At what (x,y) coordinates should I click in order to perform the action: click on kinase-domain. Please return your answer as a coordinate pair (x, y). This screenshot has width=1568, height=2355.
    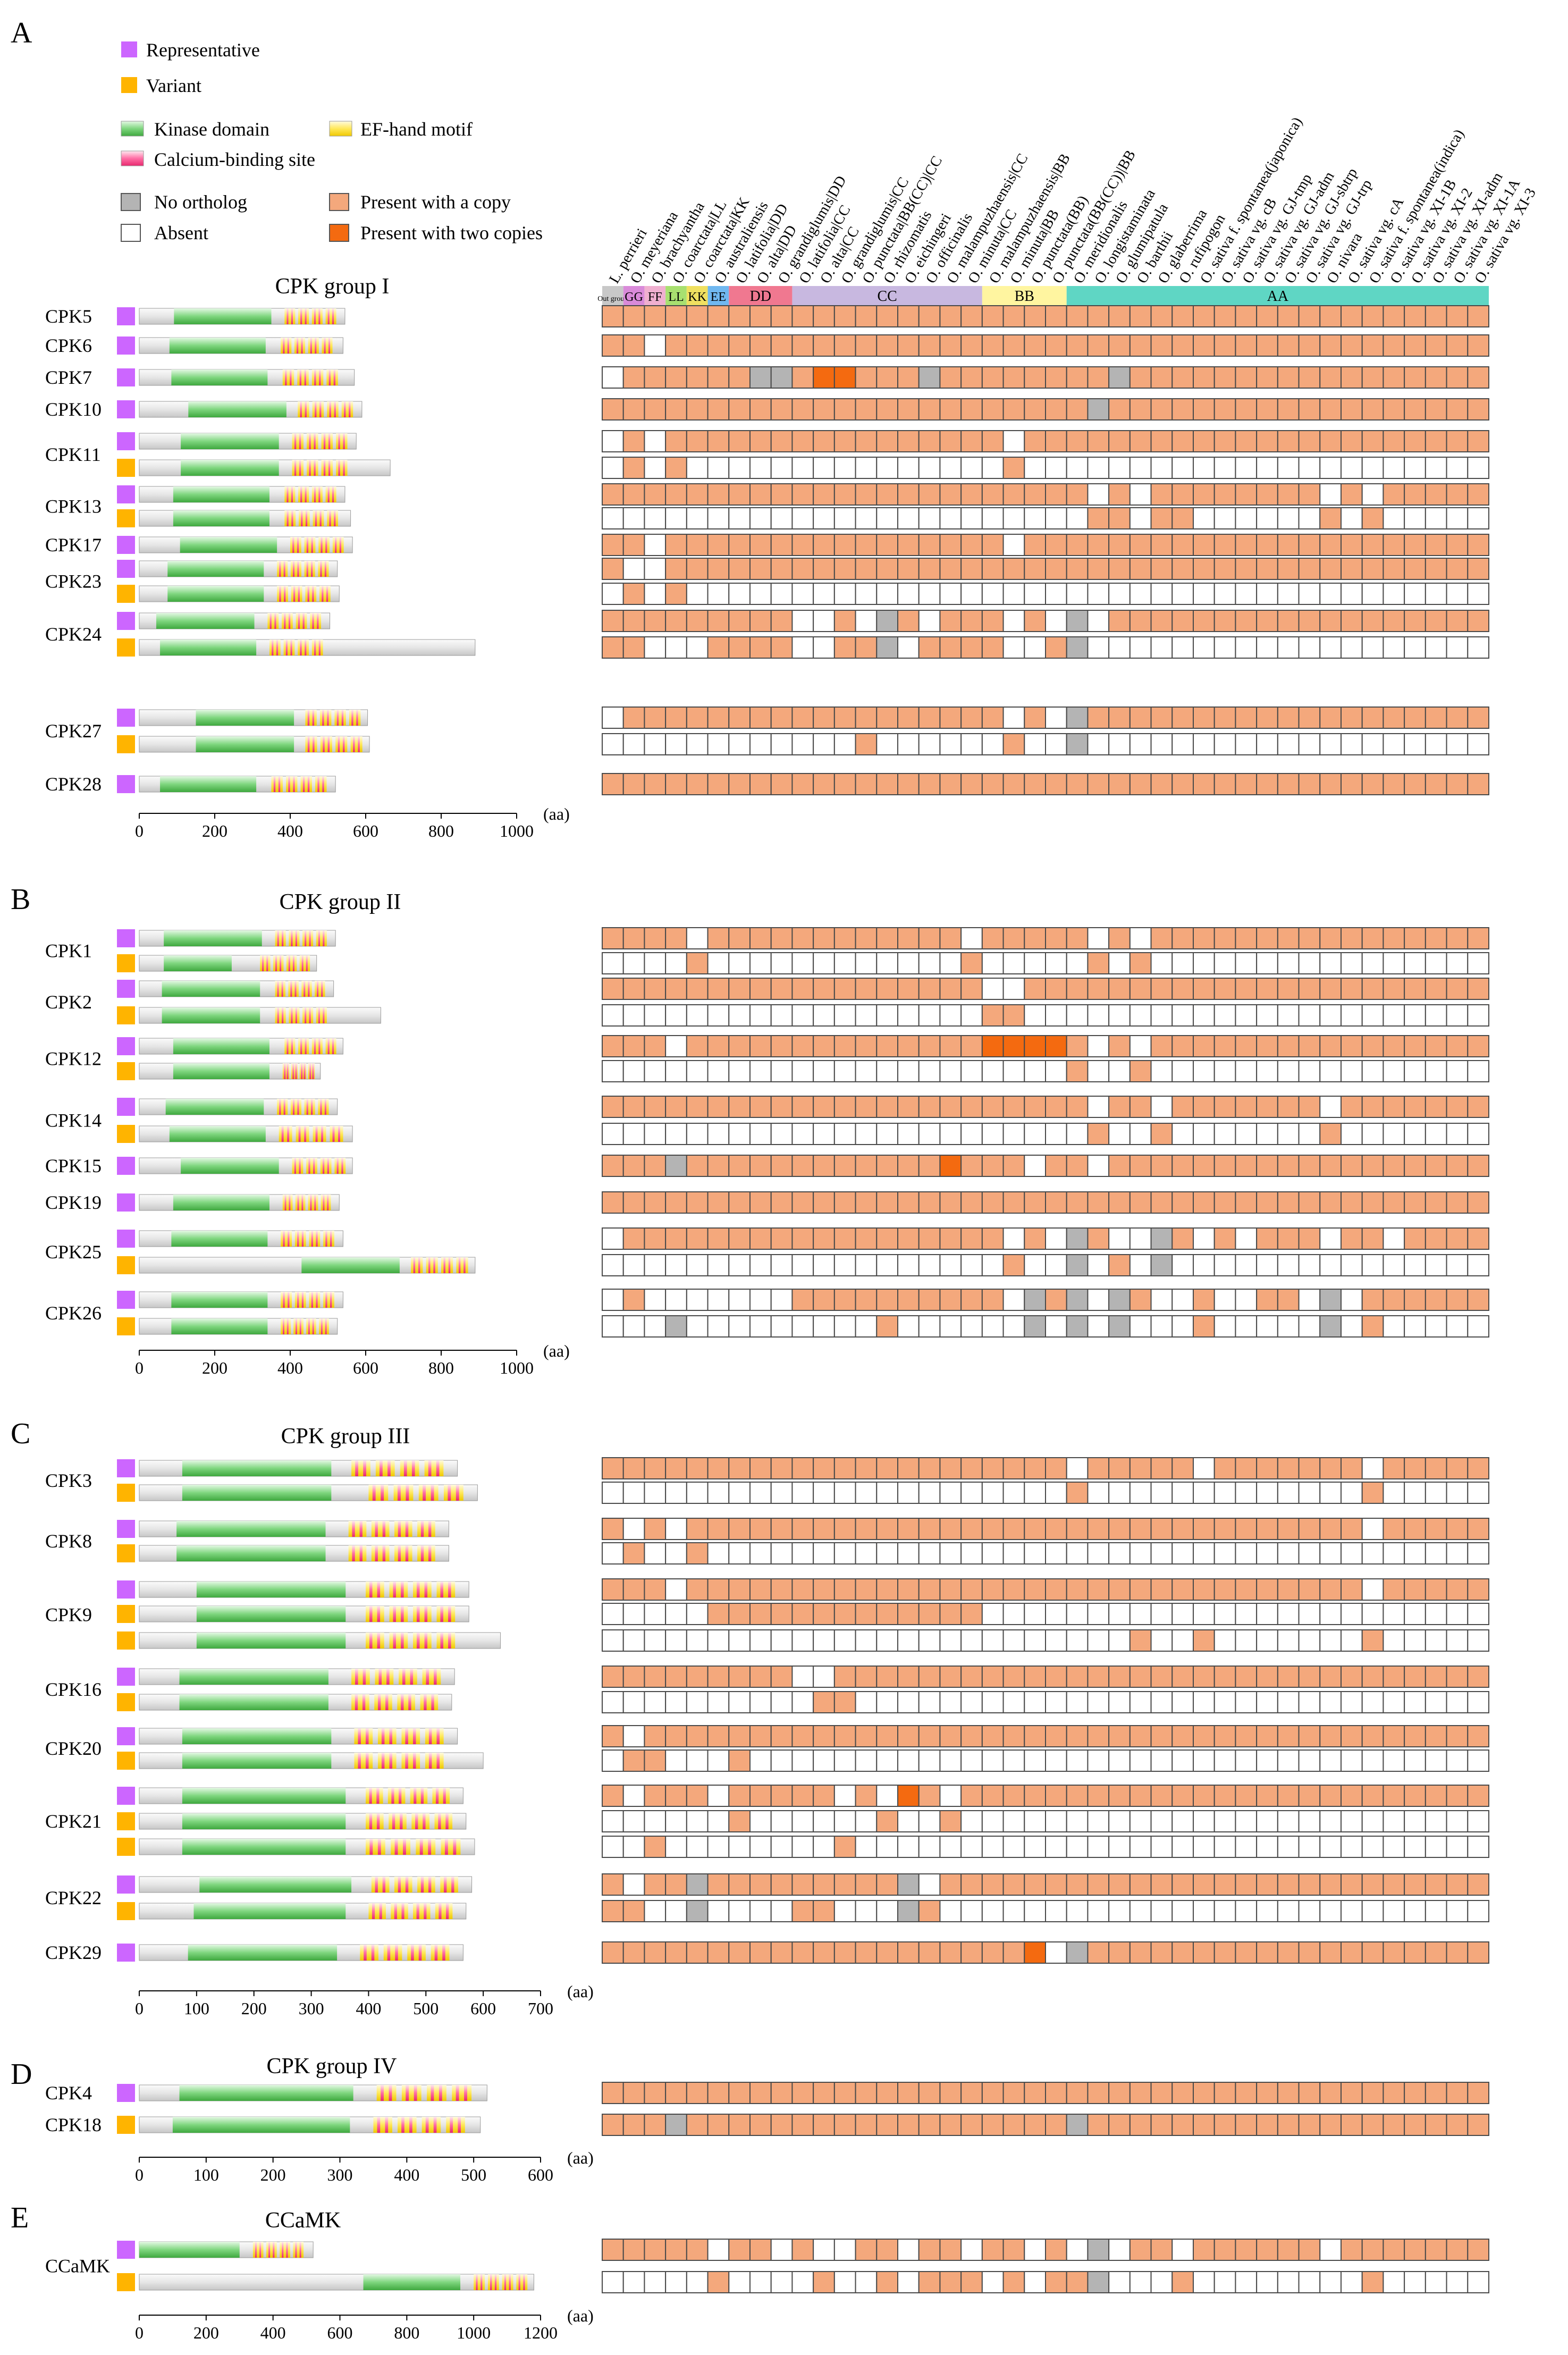
    Looking at the image, I should click on (257, 1468).